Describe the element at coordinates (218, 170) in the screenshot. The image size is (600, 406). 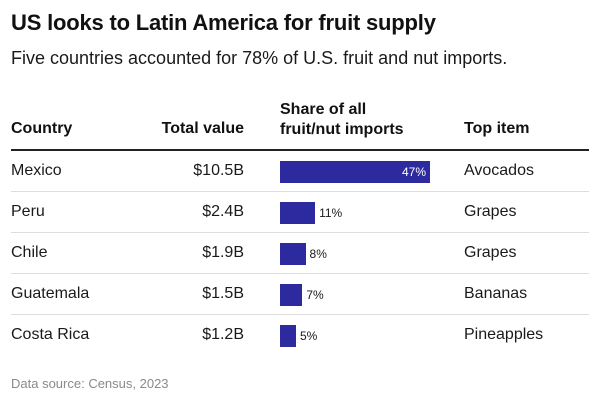
I see `total-value-cell: $10.5B` at that location.